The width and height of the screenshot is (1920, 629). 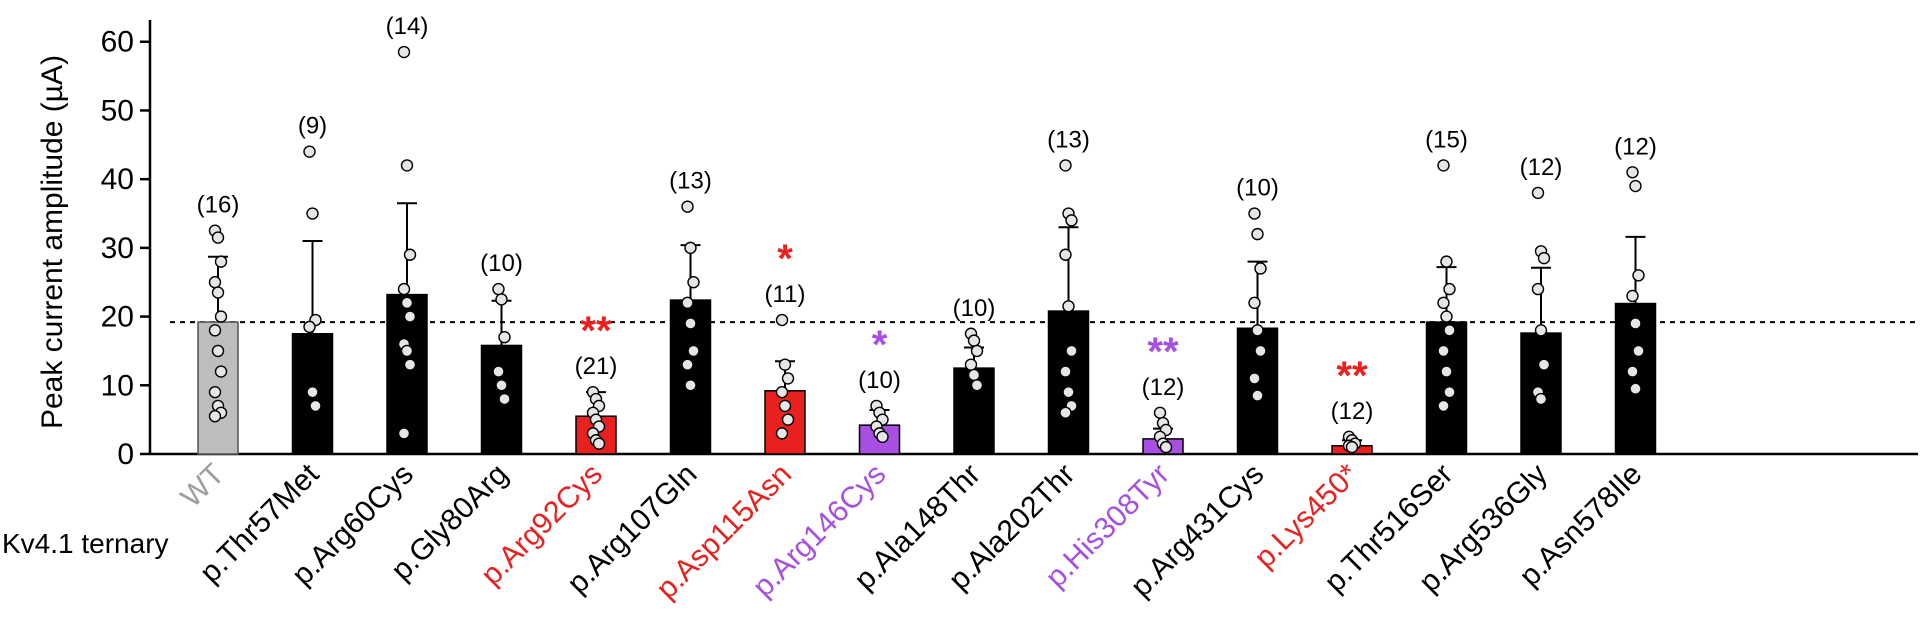 I want to click on category-label: WT, so click(x=203, y=486).